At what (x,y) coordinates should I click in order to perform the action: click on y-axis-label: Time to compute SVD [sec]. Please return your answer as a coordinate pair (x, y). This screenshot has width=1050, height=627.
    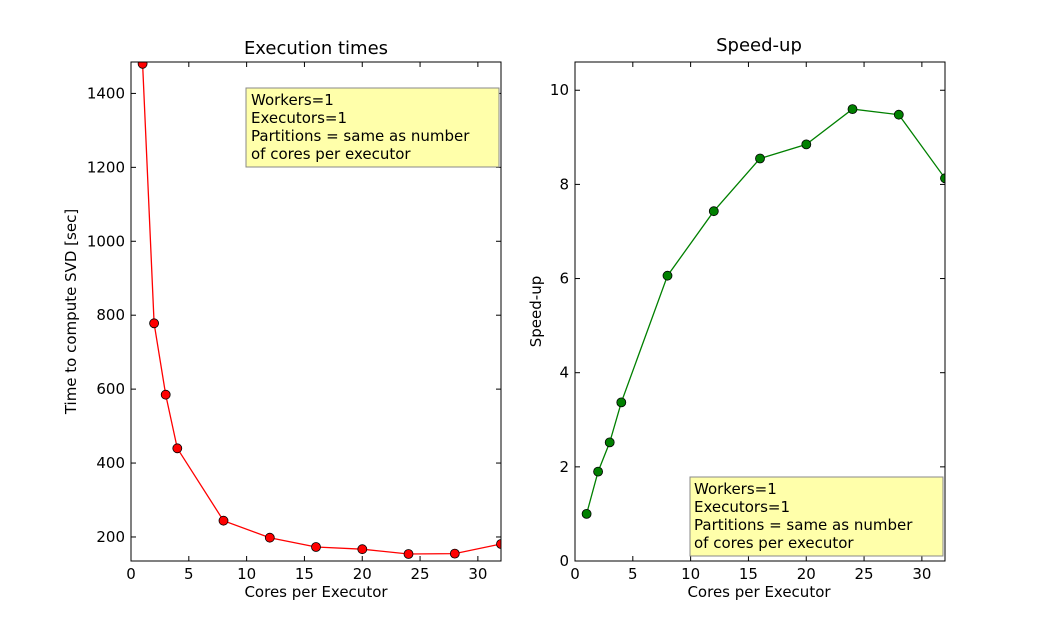
    Looking at the image, I should click on (71, 312).